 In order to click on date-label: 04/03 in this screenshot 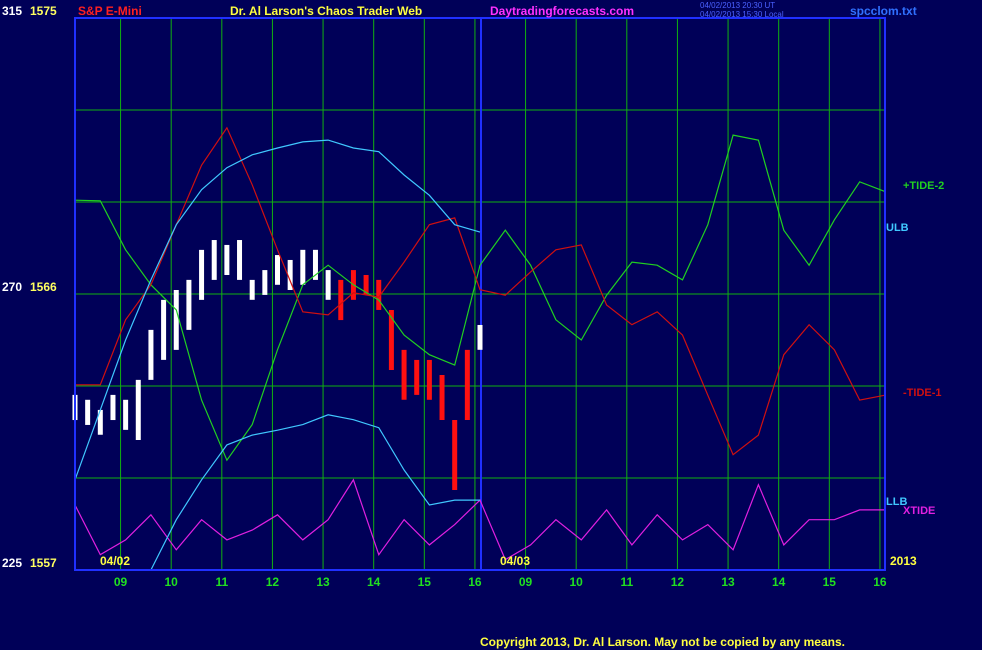, I will do `click(515, 561)`.